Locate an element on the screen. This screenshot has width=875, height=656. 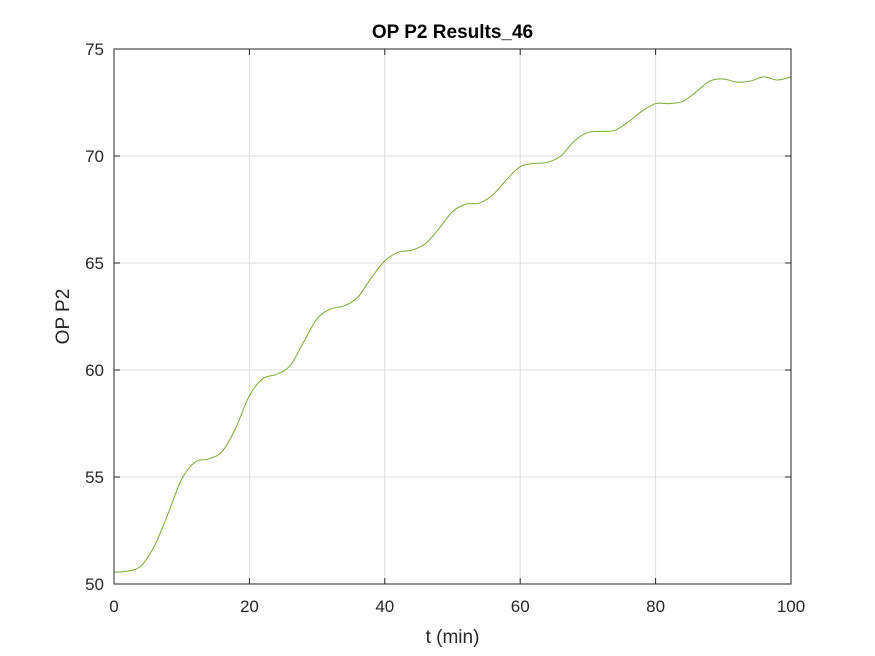
x-tick-label: 80 is located at coordinates (655, 606).